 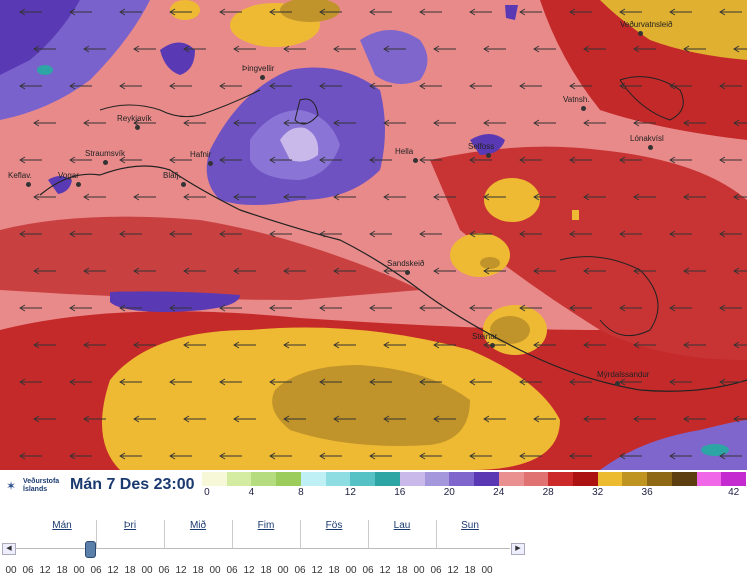 I want to click on hour-label: 00, so click(x=419, y=570).